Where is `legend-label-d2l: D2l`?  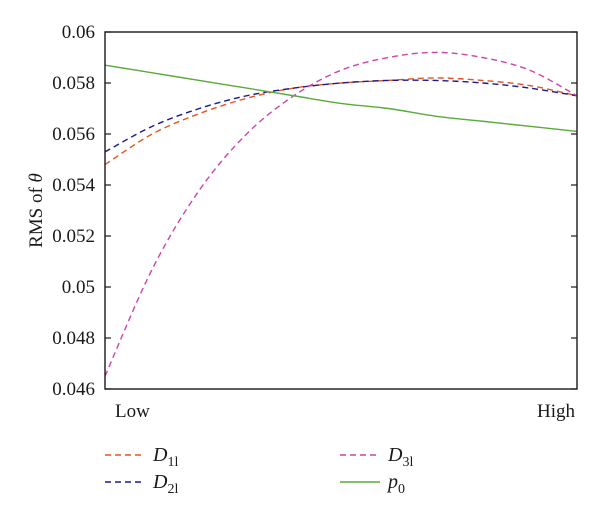 legend-label-d2l: D2l is located at coordinates (165, 484).